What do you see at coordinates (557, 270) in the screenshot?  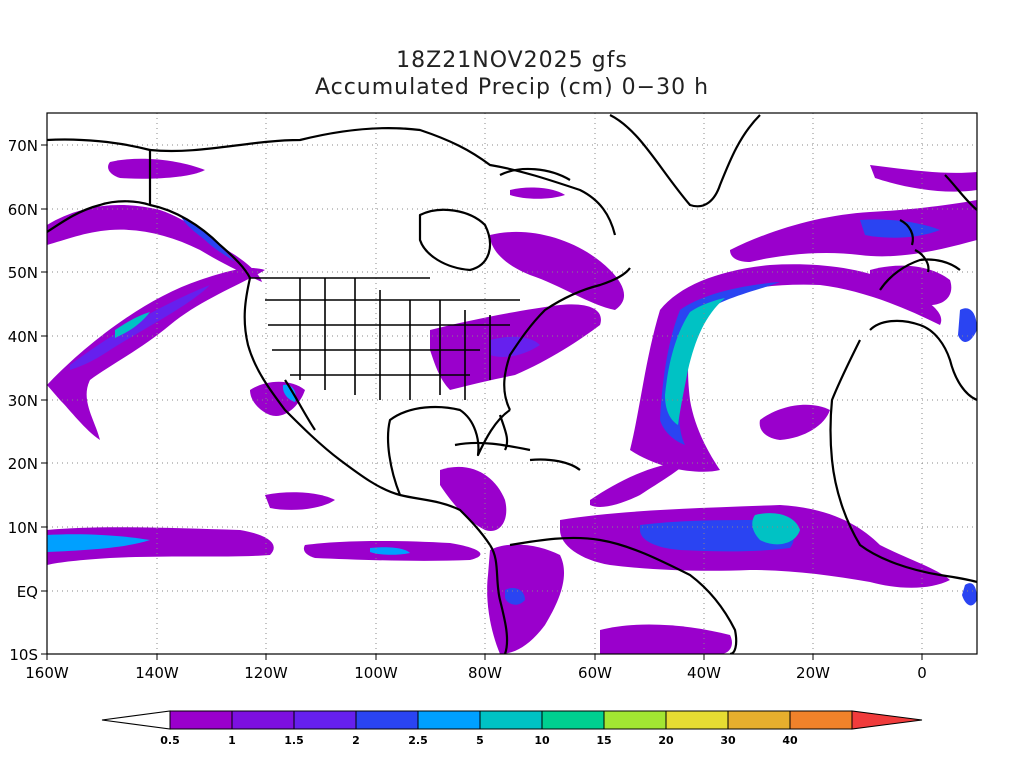 I see `precip-eastern-canada` at bounding box center [557, 270].